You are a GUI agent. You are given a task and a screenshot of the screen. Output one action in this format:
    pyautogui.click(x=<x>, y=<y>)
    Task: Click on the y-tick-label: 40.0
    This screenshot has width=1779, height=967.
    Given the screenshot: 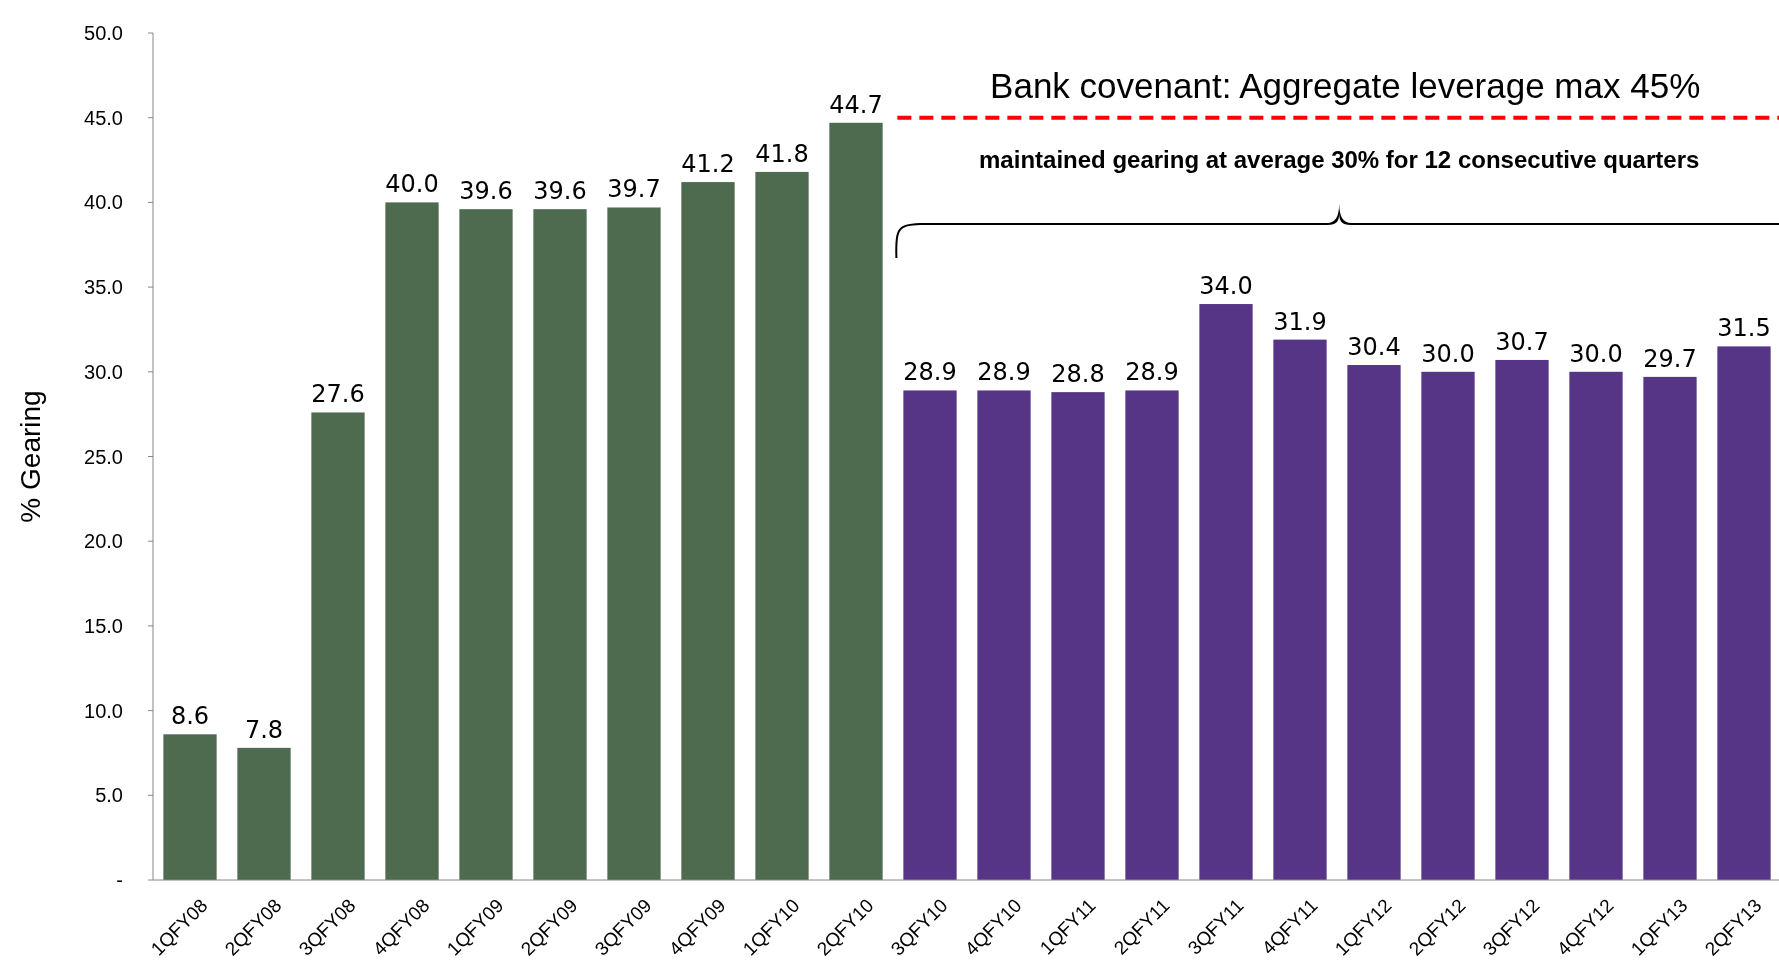 What is the action you would take?
    pyautogui.click(x=103, y=202)
    